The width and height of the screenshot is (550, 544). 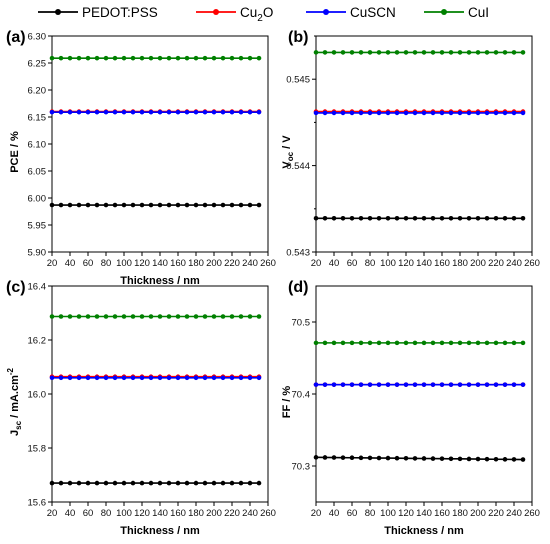 What do you see at coordinates (52, 513) in the screenshot?
I see `x-tick-label: 20` at bounding box center [52, 513].